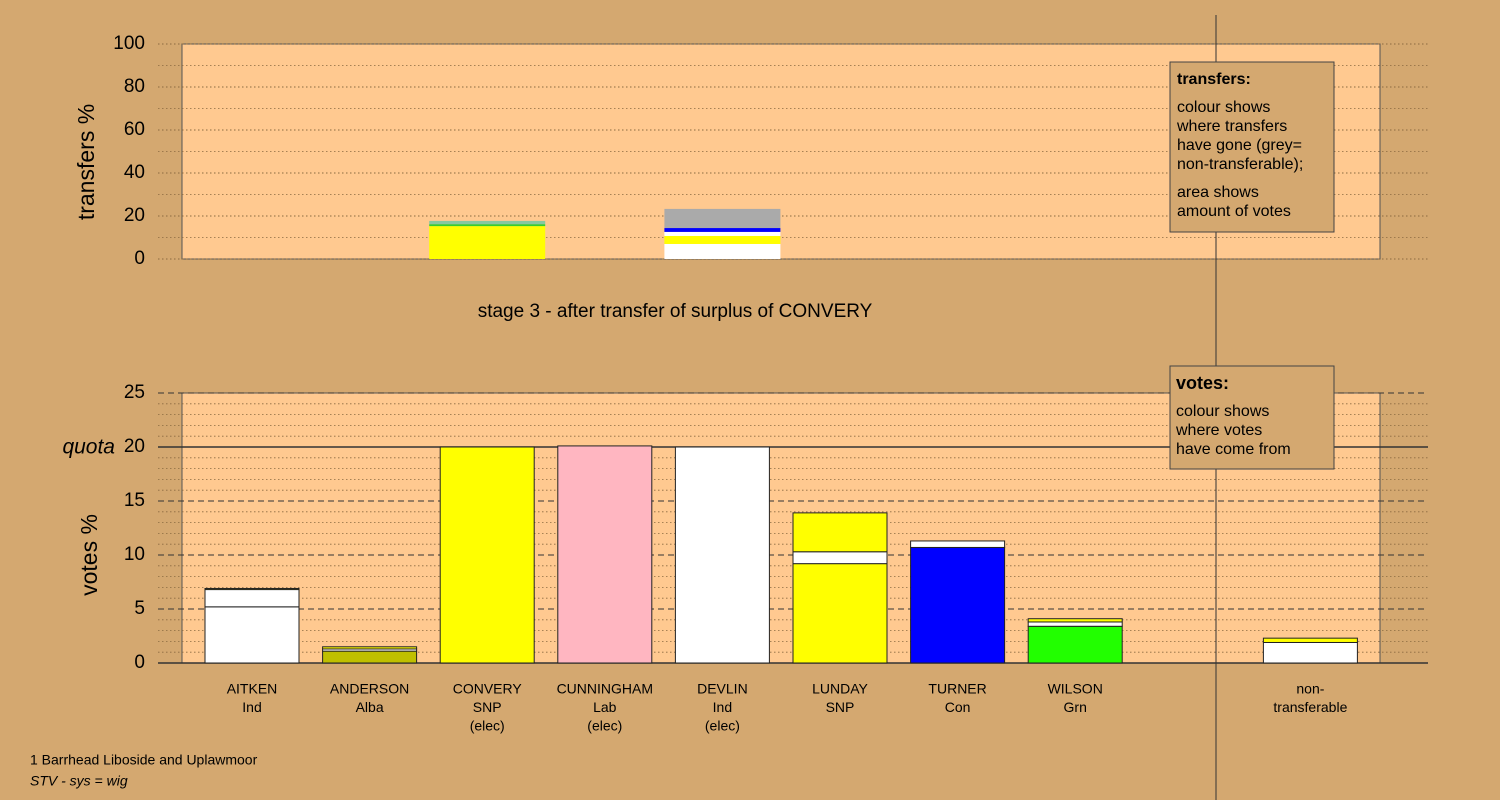  Describe the element at coordinates (134, 86) in the screenshot. I see `y-tick-label: 80` at that location.